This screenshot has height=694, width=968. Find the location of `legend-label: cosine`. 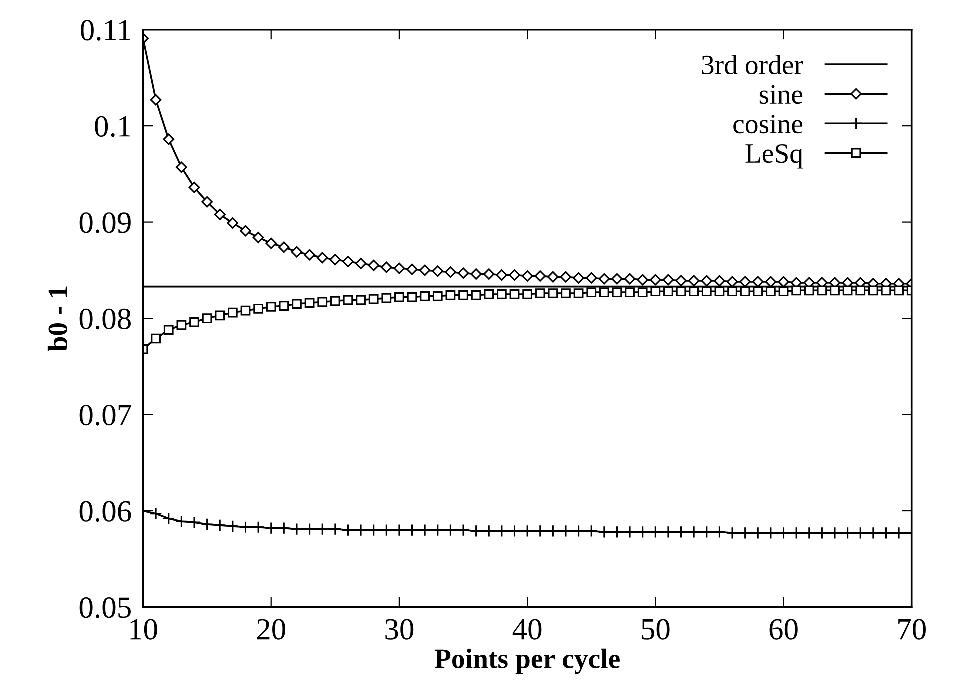

legend-label: cosine is located at coordinates (768, 124).